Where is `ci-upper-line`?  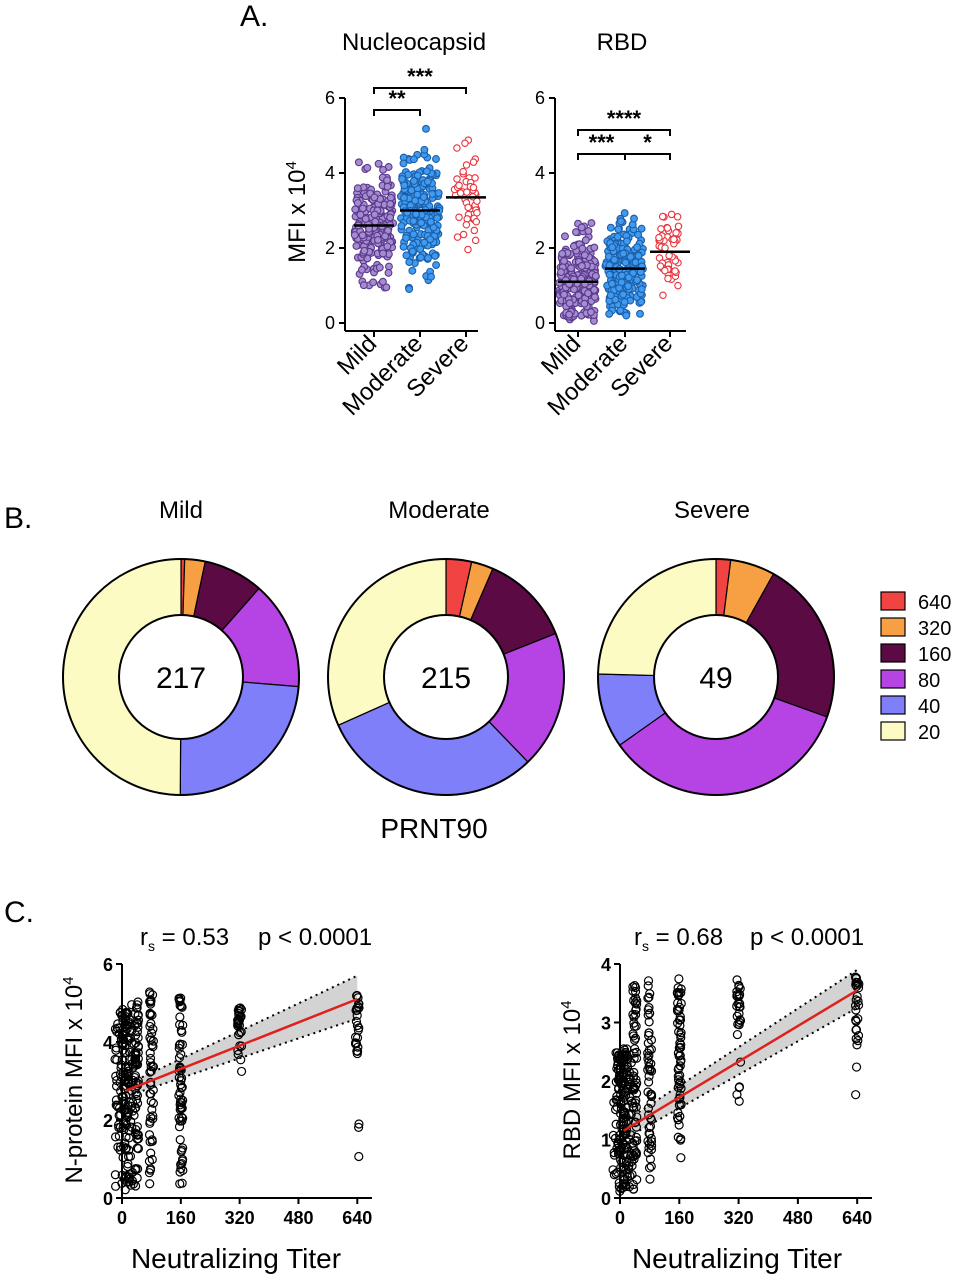 ci-upper-line is located at coordinates (241, 1030).